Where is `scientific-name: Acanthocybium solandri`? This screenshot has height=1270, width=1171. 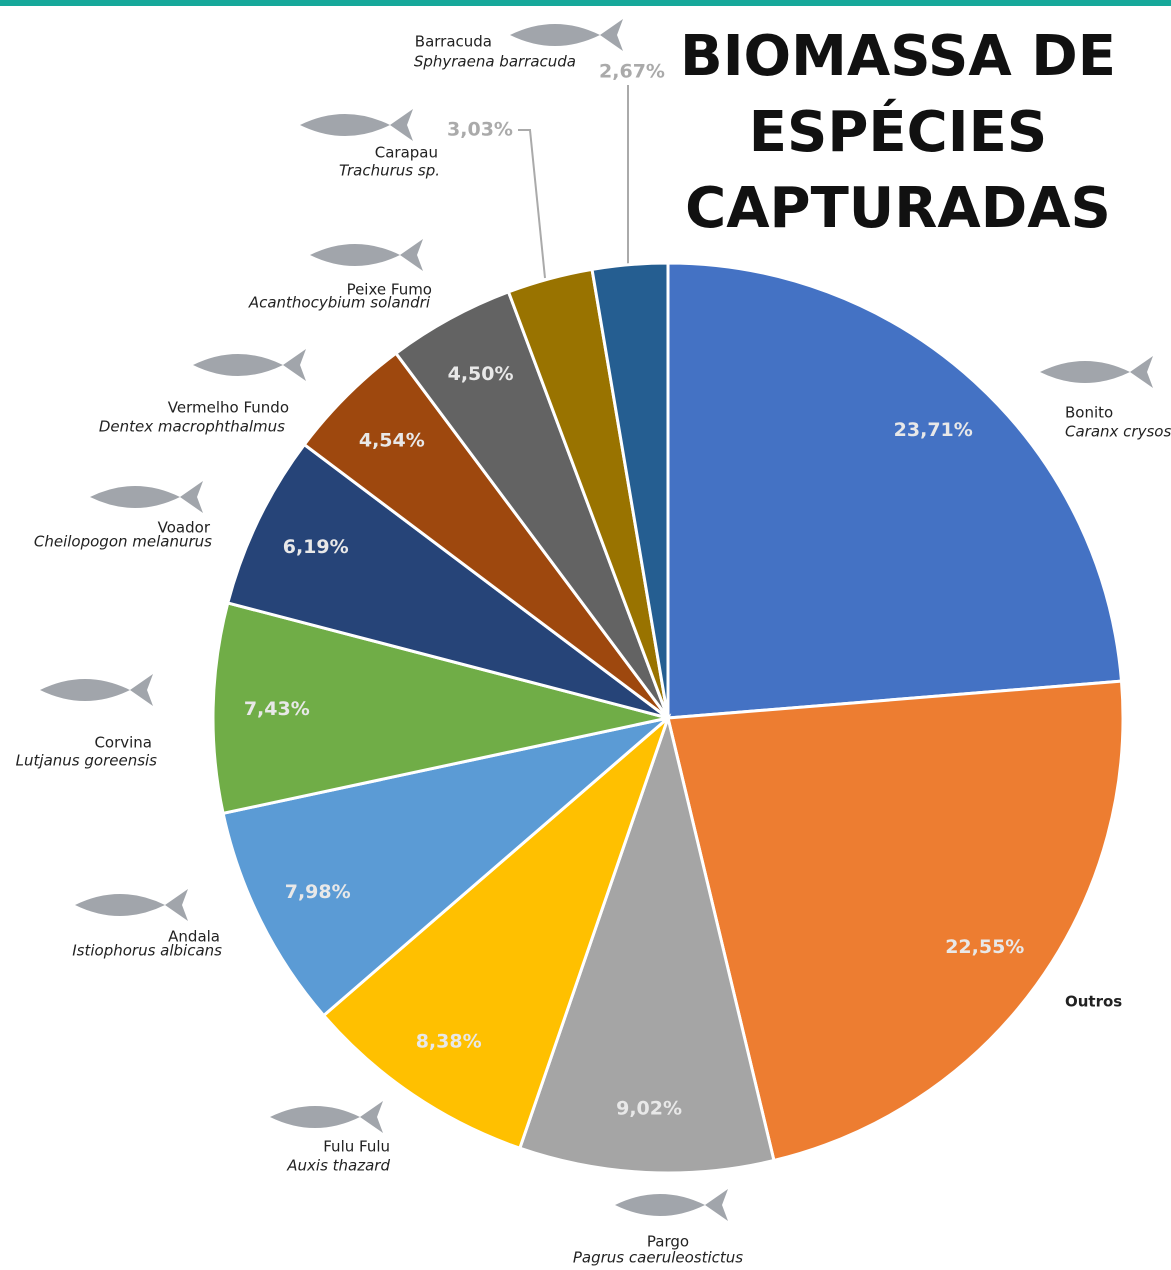 scientific-name: Acanthocybium solandri is located at coordinates (339, 303).